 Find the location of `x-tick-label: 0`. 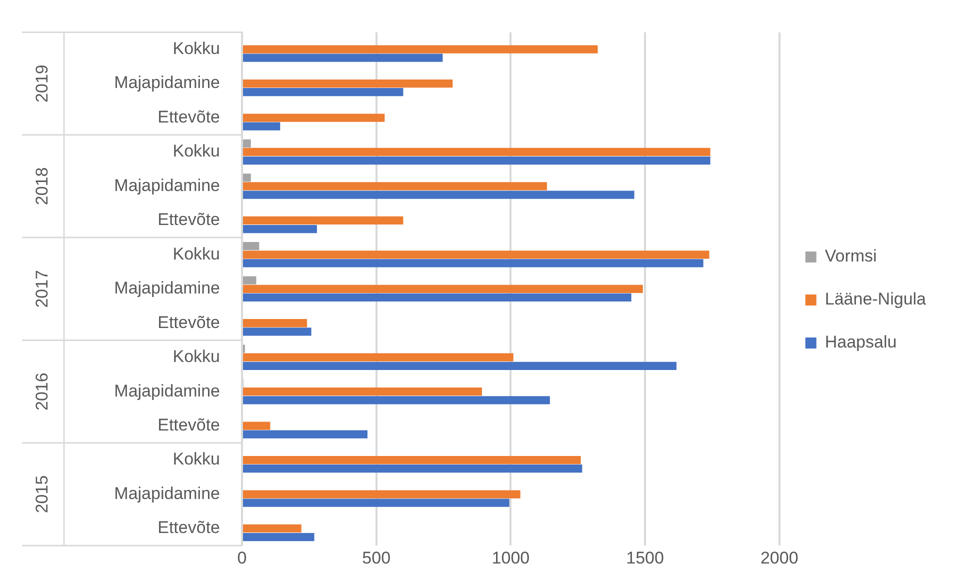

x-tick-label: 0 is located at coordinates (242, 558).